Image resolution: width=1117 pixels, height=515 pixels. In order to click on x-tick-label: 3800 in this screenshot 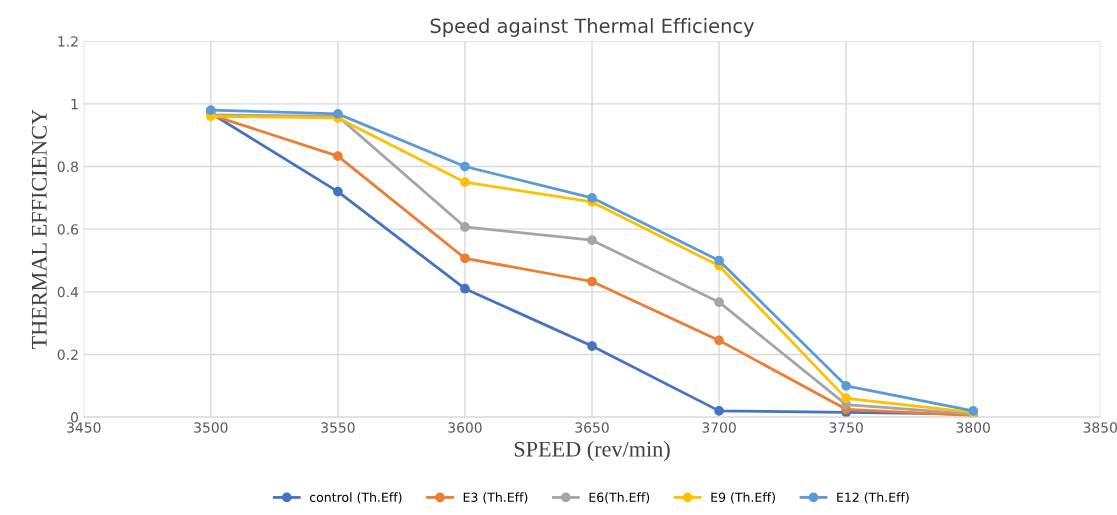, I will do `click(973, 427)`.